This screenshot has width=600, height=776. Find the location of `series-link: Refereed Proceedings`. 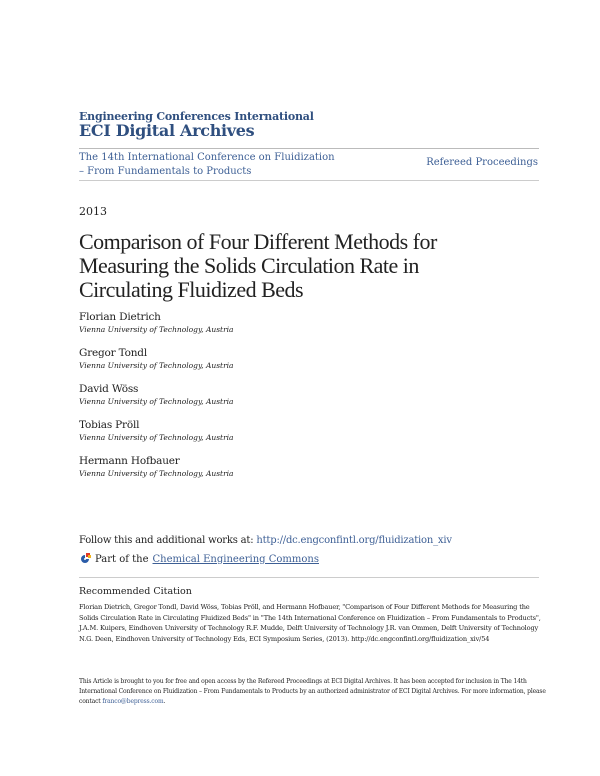

series-link: Refereed Proceedings is located at coordinates (482, 162).